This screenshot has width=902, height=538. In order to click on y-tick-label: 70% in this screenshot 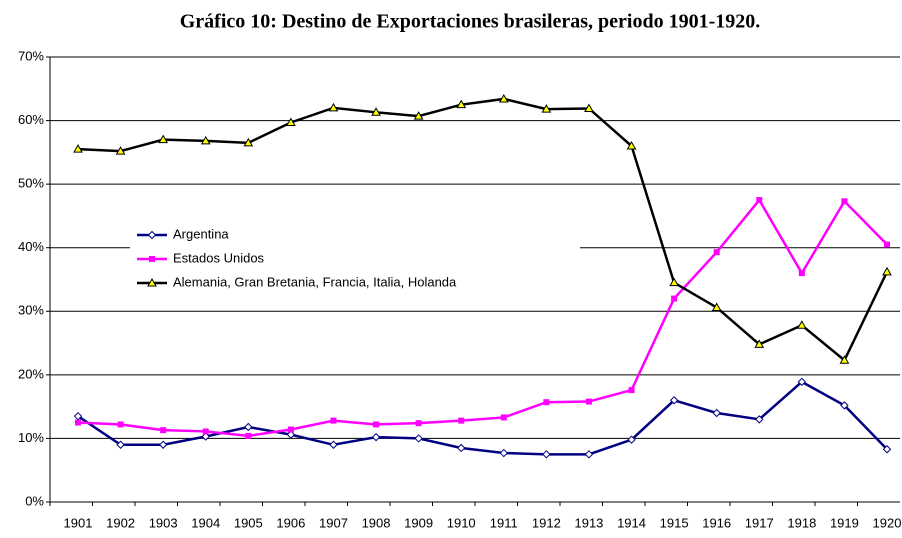, I will do `click(31, 55)`.